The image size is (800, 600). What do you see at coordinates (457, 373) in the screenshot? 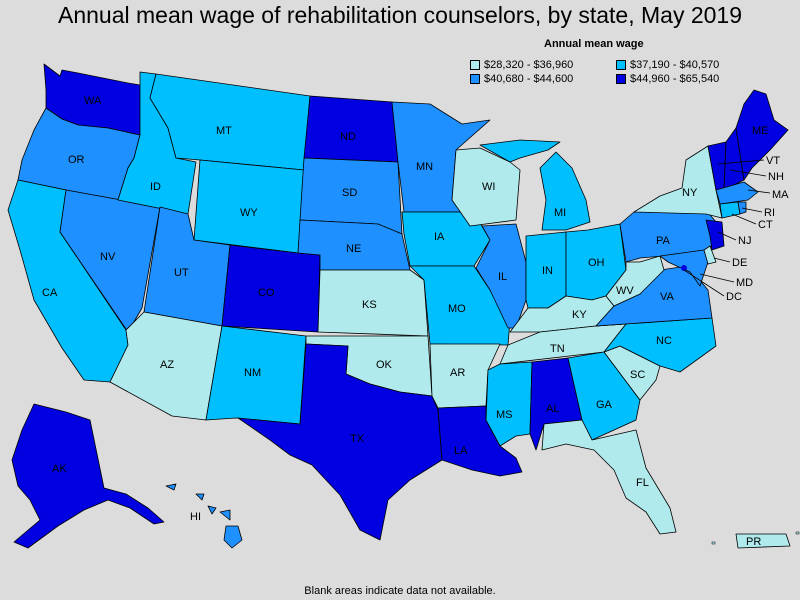
I see `label-AR: AR` at bounding box center [457, 373].